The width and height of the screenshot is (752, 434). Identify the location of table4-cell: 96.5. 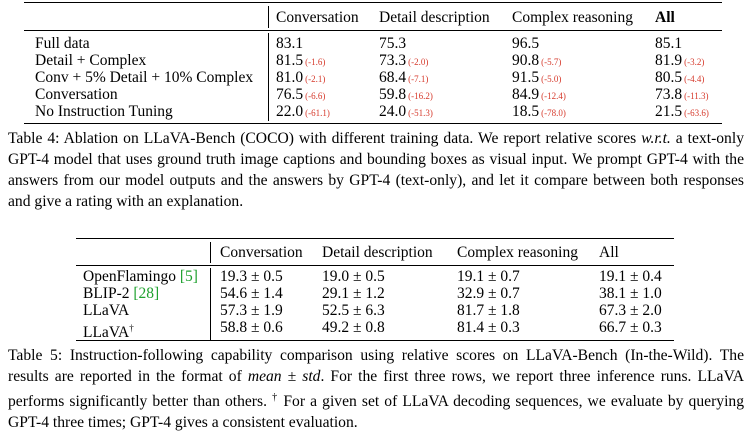
(526, 43).